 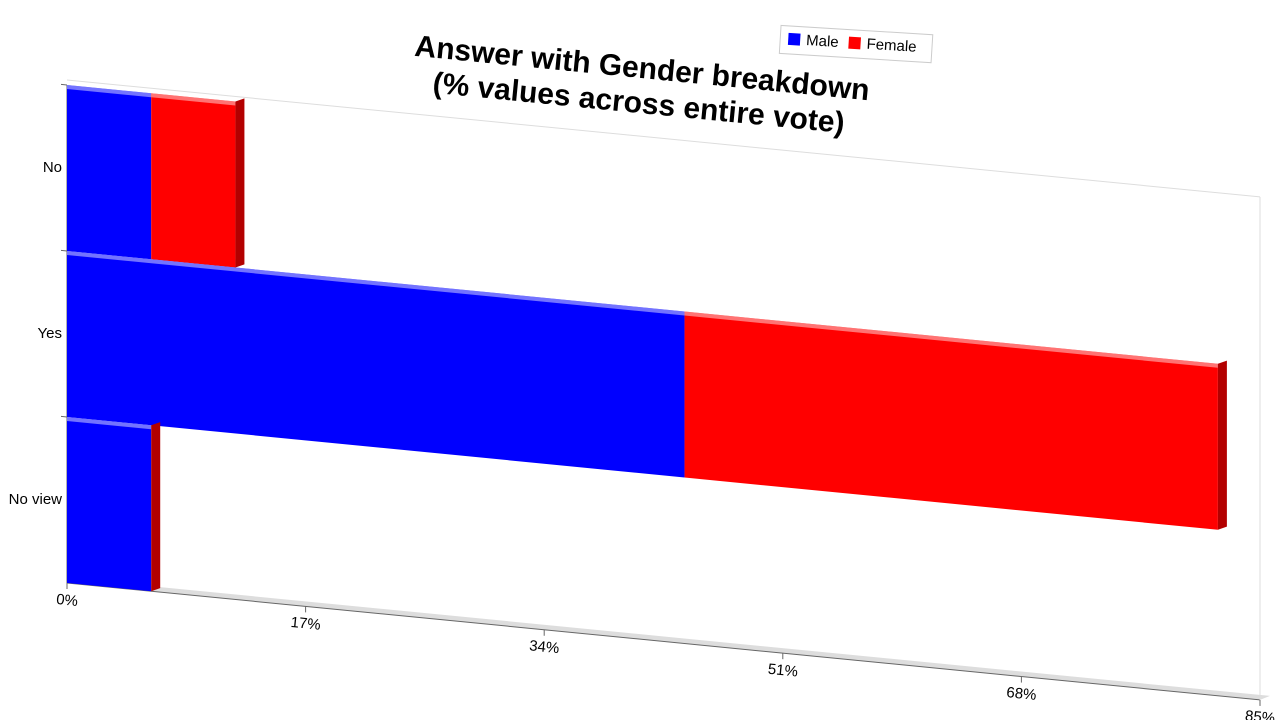 I want to click on y-tick-label: Yes, so click(x=50, y=333).